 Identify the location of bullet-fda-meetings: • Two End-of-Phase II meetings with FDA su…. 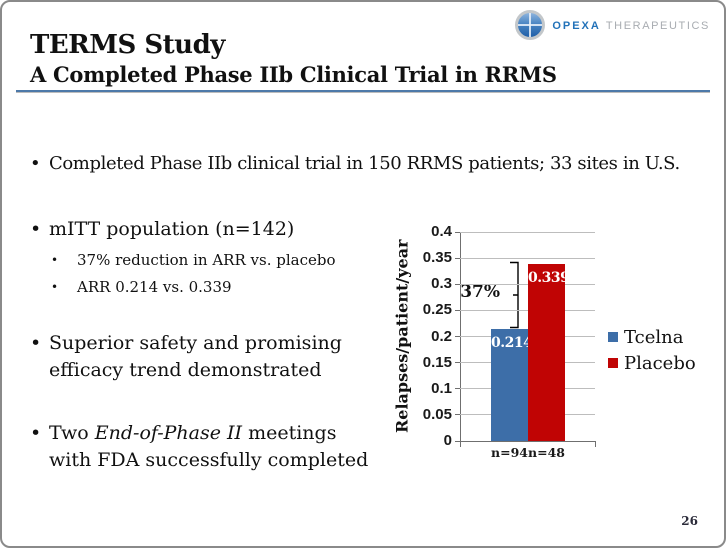
(199, 446).